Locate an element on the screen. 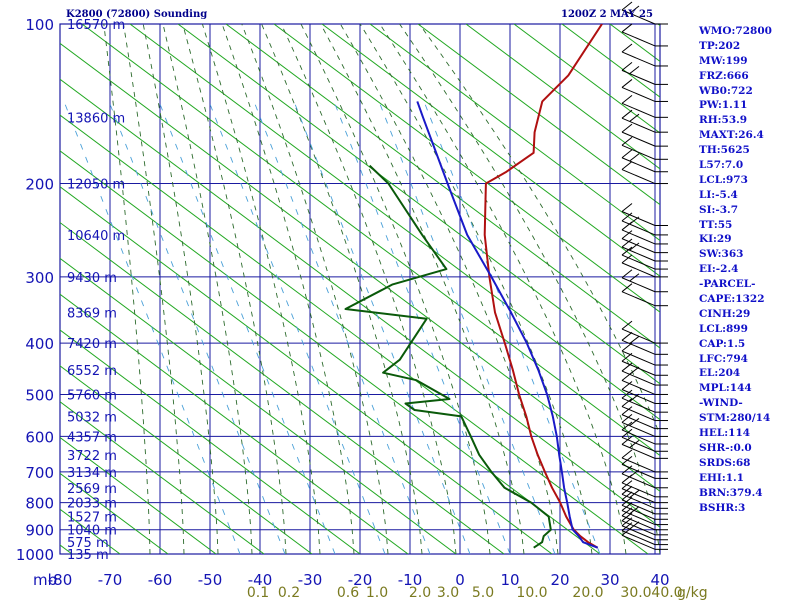  stat-line: -WIND- is located at coordinates (721, 403).